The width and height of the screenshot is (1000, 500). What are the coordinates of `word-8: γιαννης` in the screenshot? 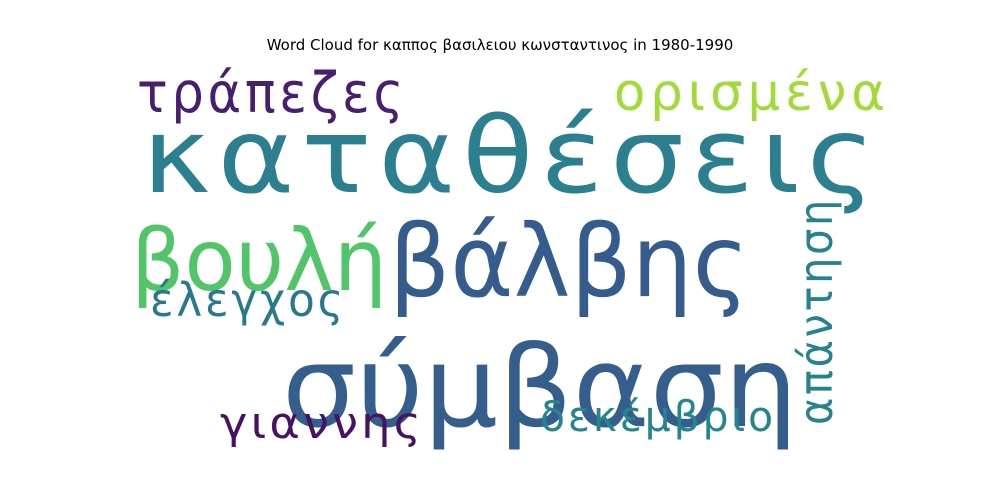 It's located at (322, 423).